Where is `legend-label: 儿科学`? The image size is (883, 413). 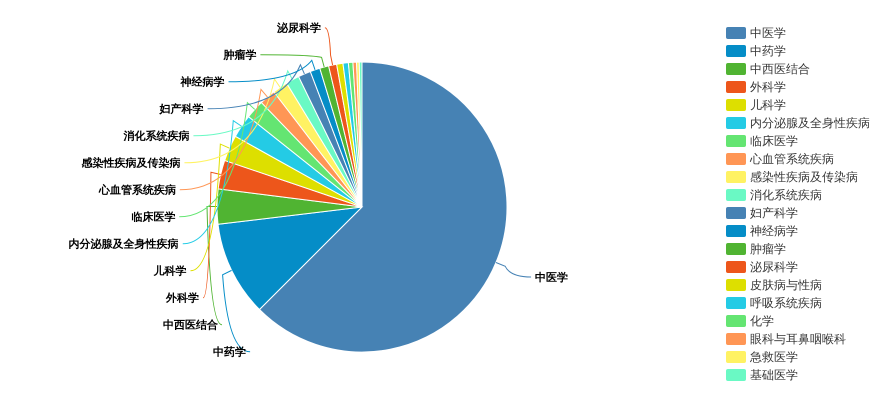
legend-label: 儿科学 is located at coordinates (768, 105).